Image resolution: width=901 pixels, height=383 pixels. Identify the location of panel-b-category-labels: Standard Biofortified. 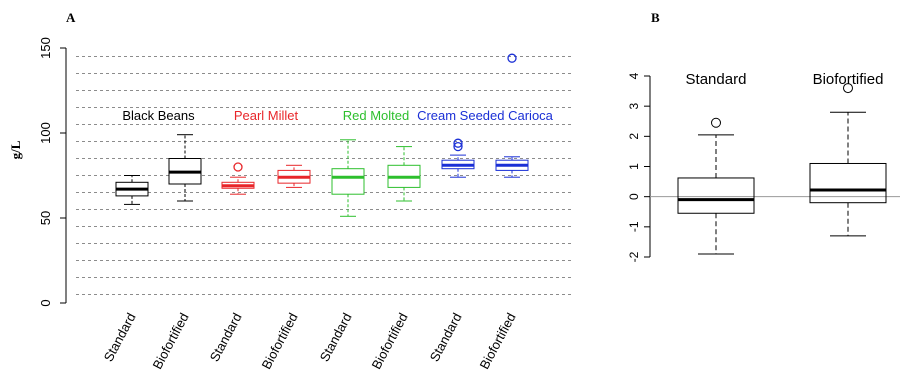
(785, 79).